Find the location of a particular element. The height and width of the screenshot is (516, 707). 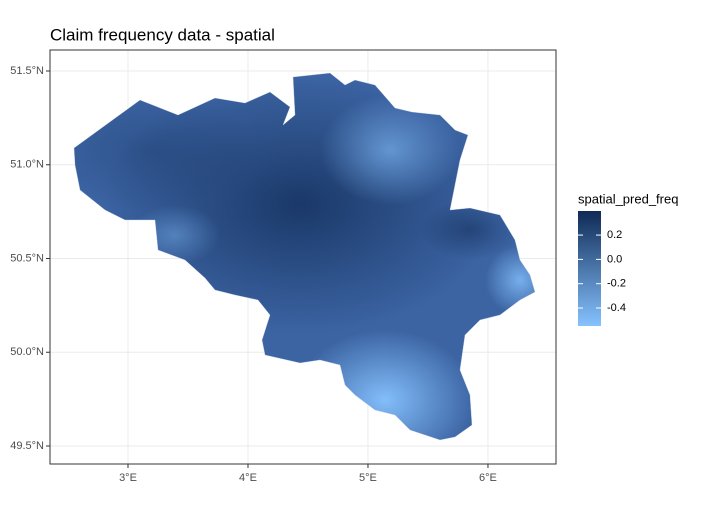

legend-title: spatial_pred_freq is located at coordinates (628, 198).